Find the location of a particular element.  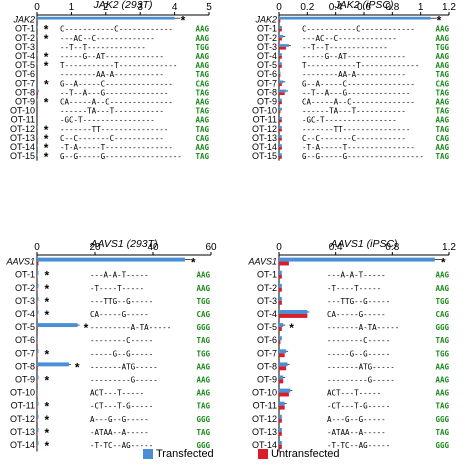

p2-category-label-11: OT-11 is located at coordinates (265, 120).